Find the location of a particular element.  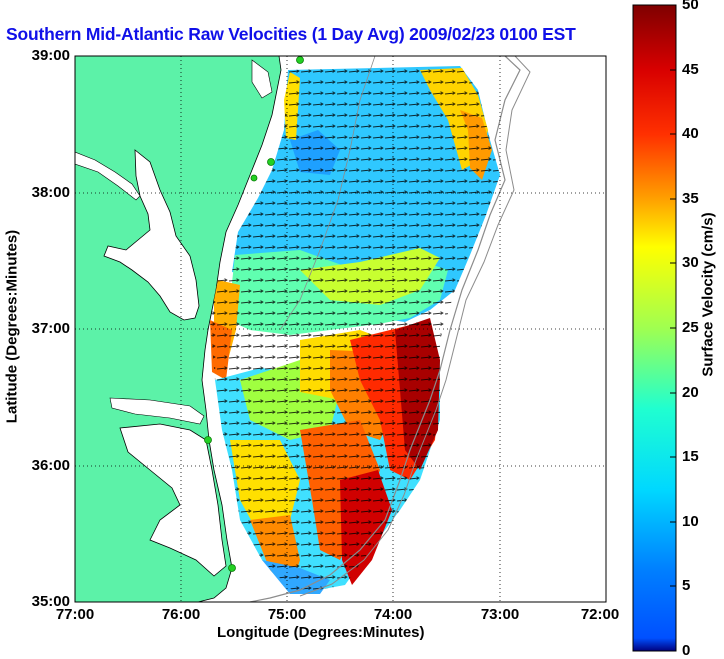

colorbar-tick-label: 0 is located at coordinates (686, 650).